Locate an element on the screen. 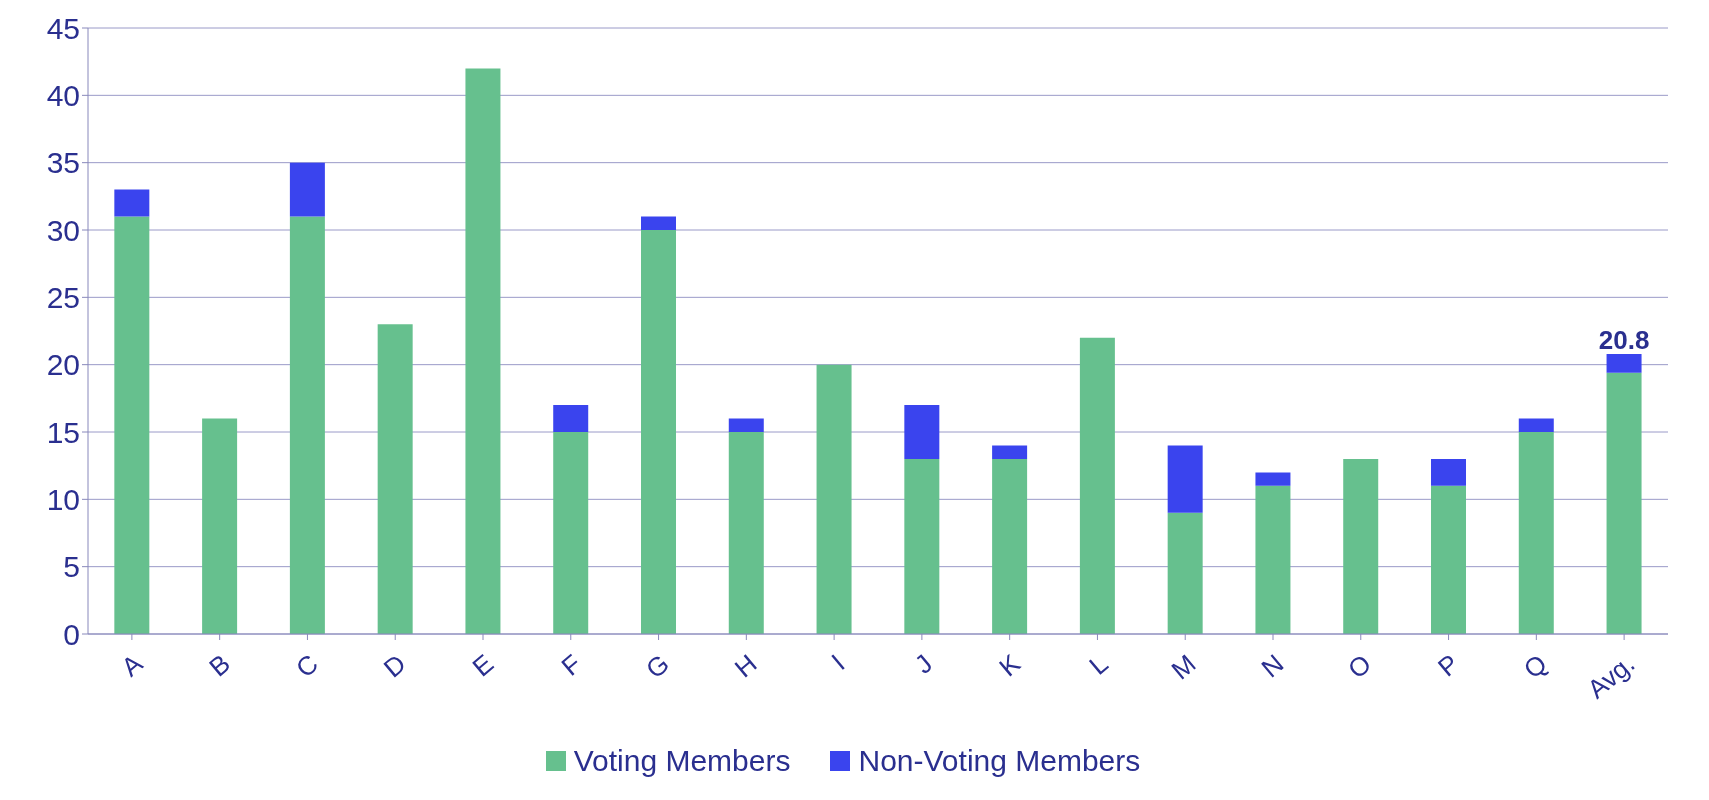 This screenshot has height=800, width=1709. x-tick-label: N is located at coordinates (1272, 666).